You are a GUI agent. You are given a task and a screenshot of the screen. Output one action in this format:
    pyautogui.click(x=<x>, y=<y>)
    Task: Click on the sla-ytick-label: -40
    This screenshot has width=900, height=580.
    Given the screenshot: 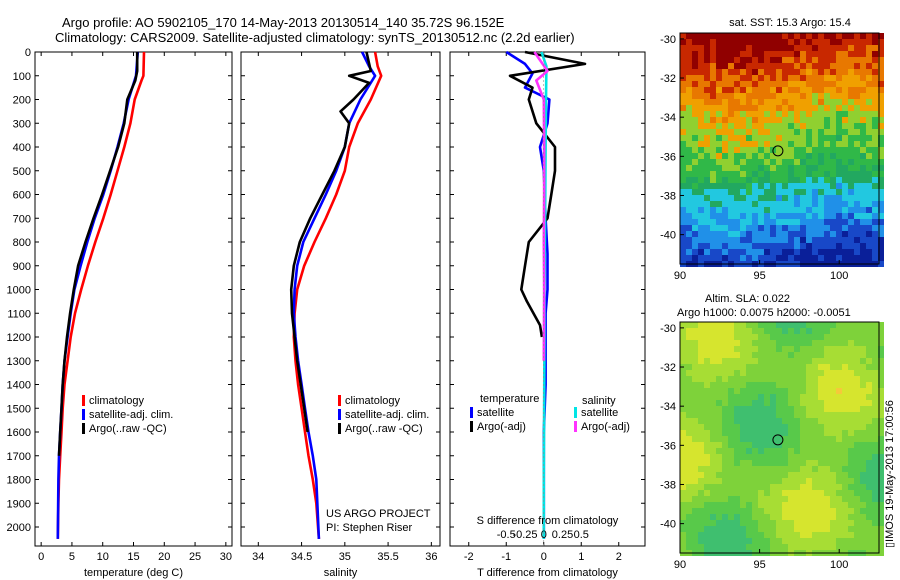 What is the action you would take?
    pyautogui.click(x=668, y=525)
    